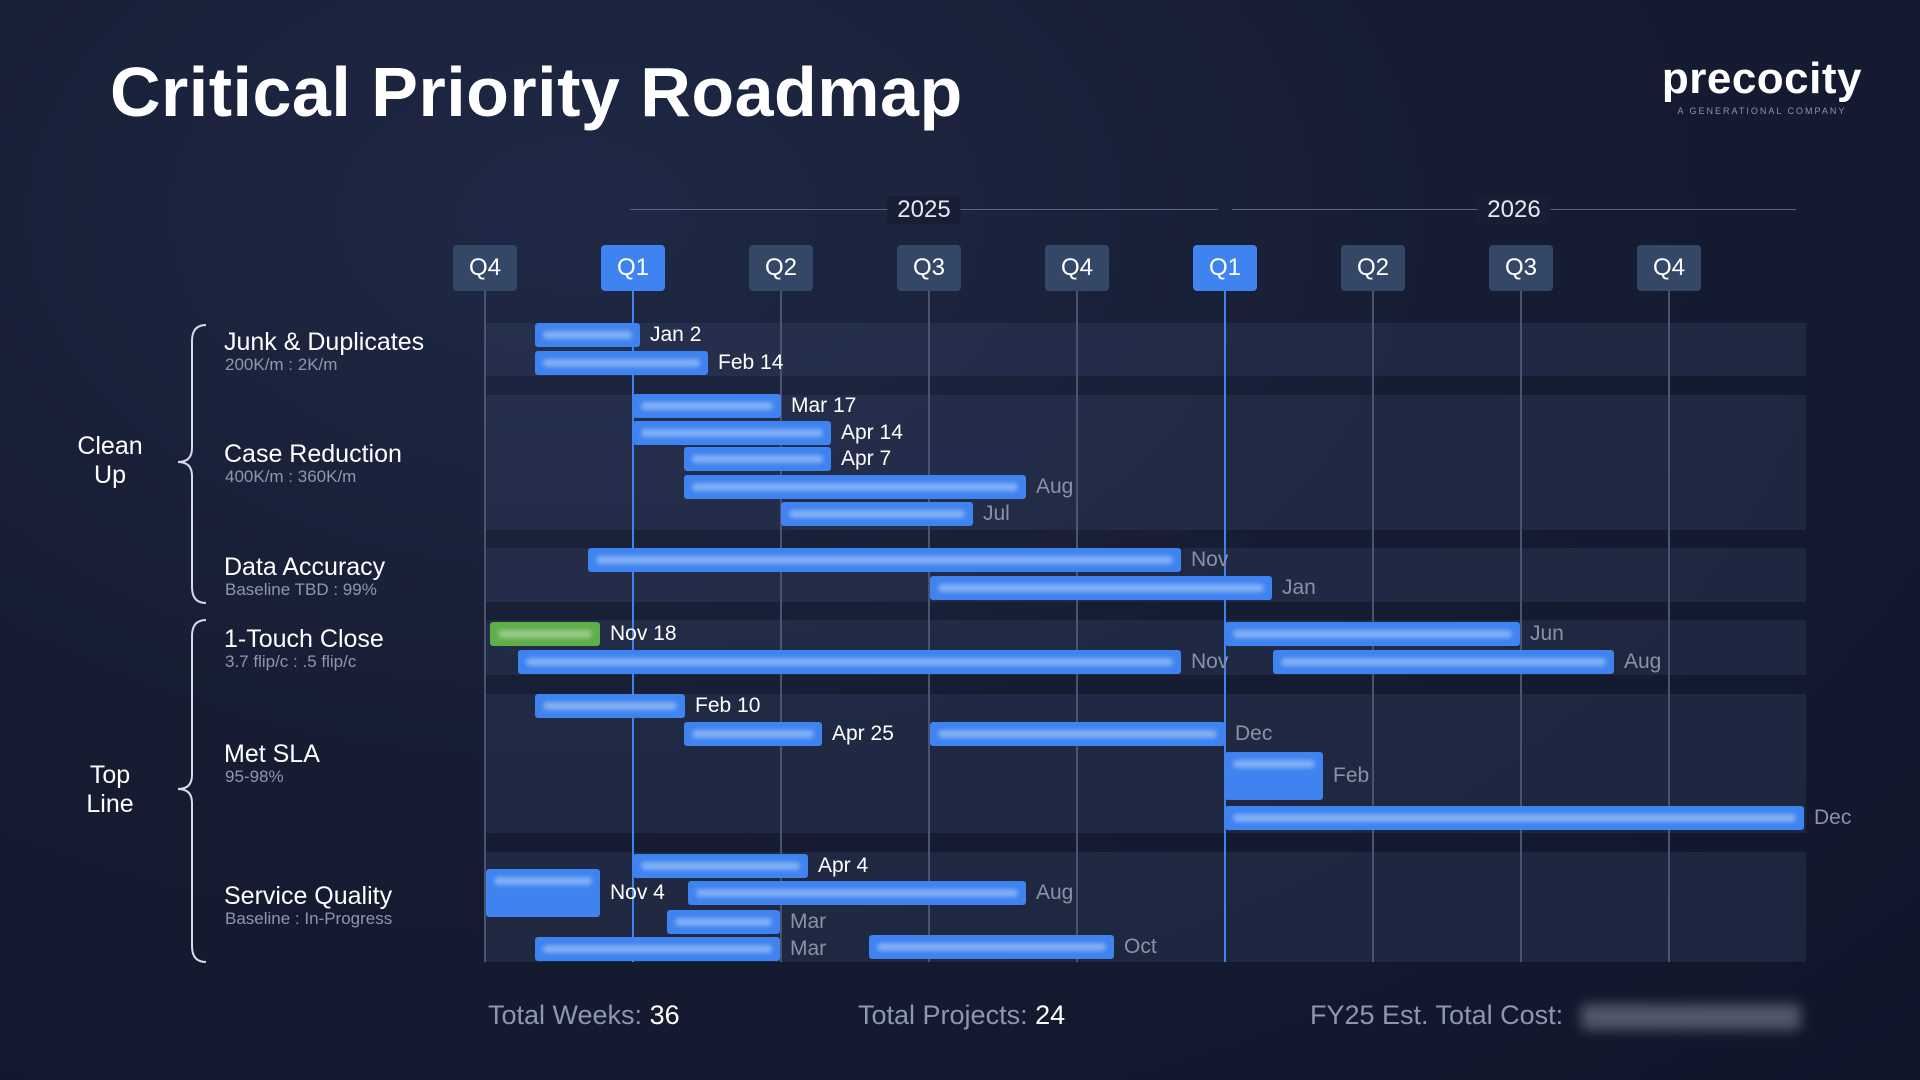 The height and width of the screenshot is (1080, 1920). I want to click on row-title: Service Quality, so click(308, 896).